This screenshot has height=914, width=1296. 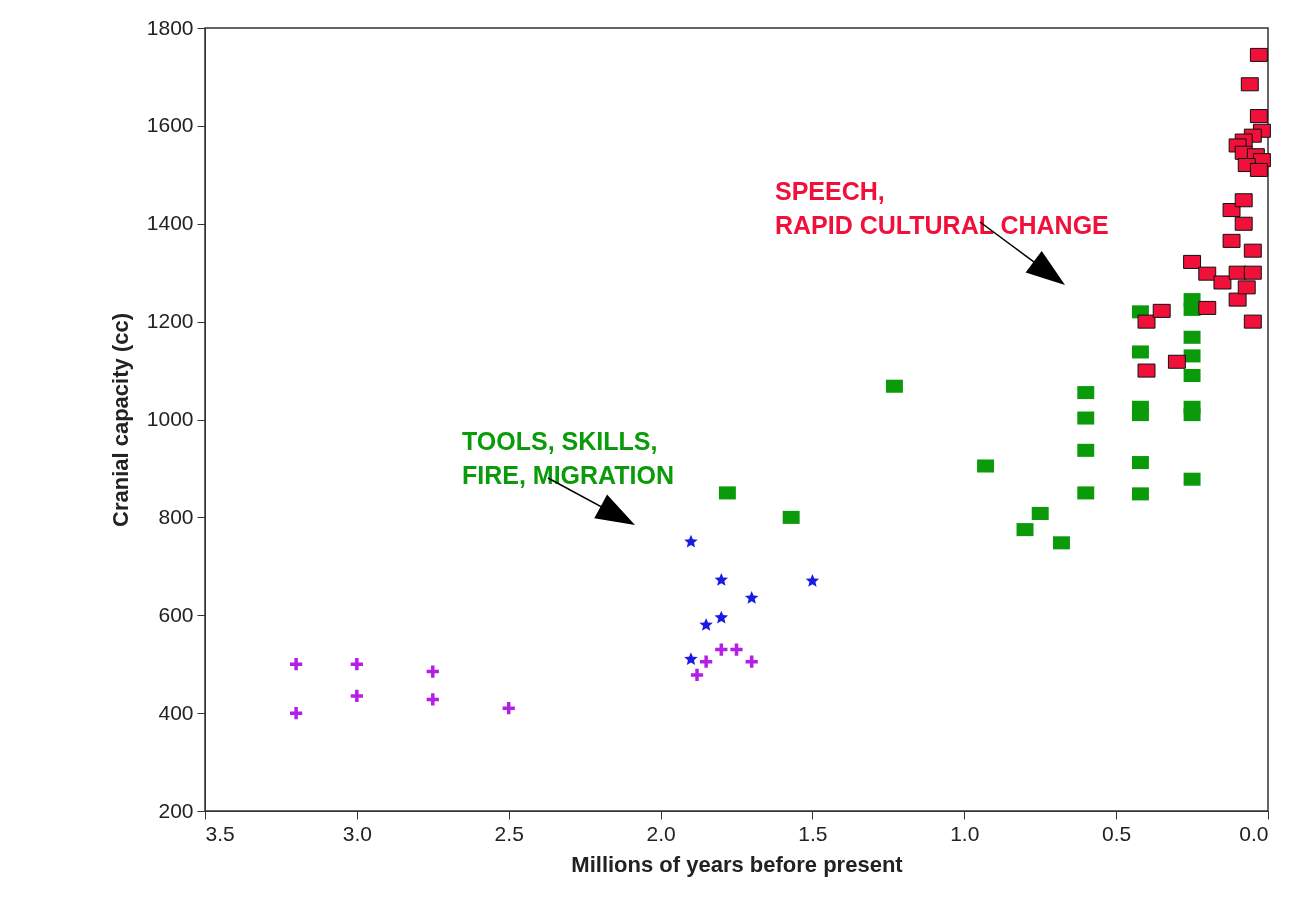 What do you see at coordinates (170, 125) in the screenshot?
I see `y-tick-label: 1600` at bounding box center [170, 125].